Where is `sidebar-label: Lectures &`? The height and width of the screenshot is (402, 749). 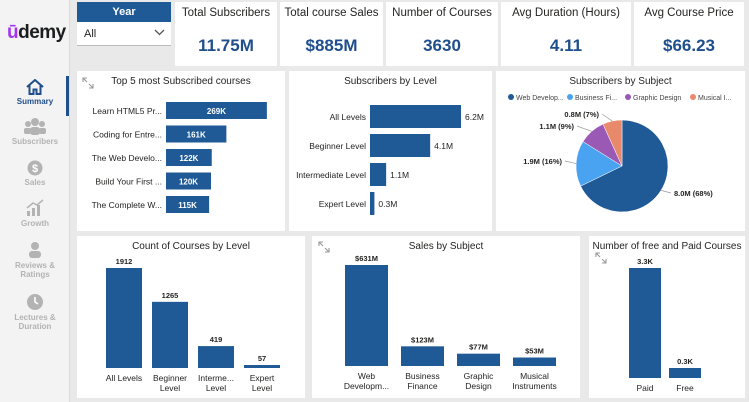 sidebar-label: Lectures & is located at coordinates (35, 317).